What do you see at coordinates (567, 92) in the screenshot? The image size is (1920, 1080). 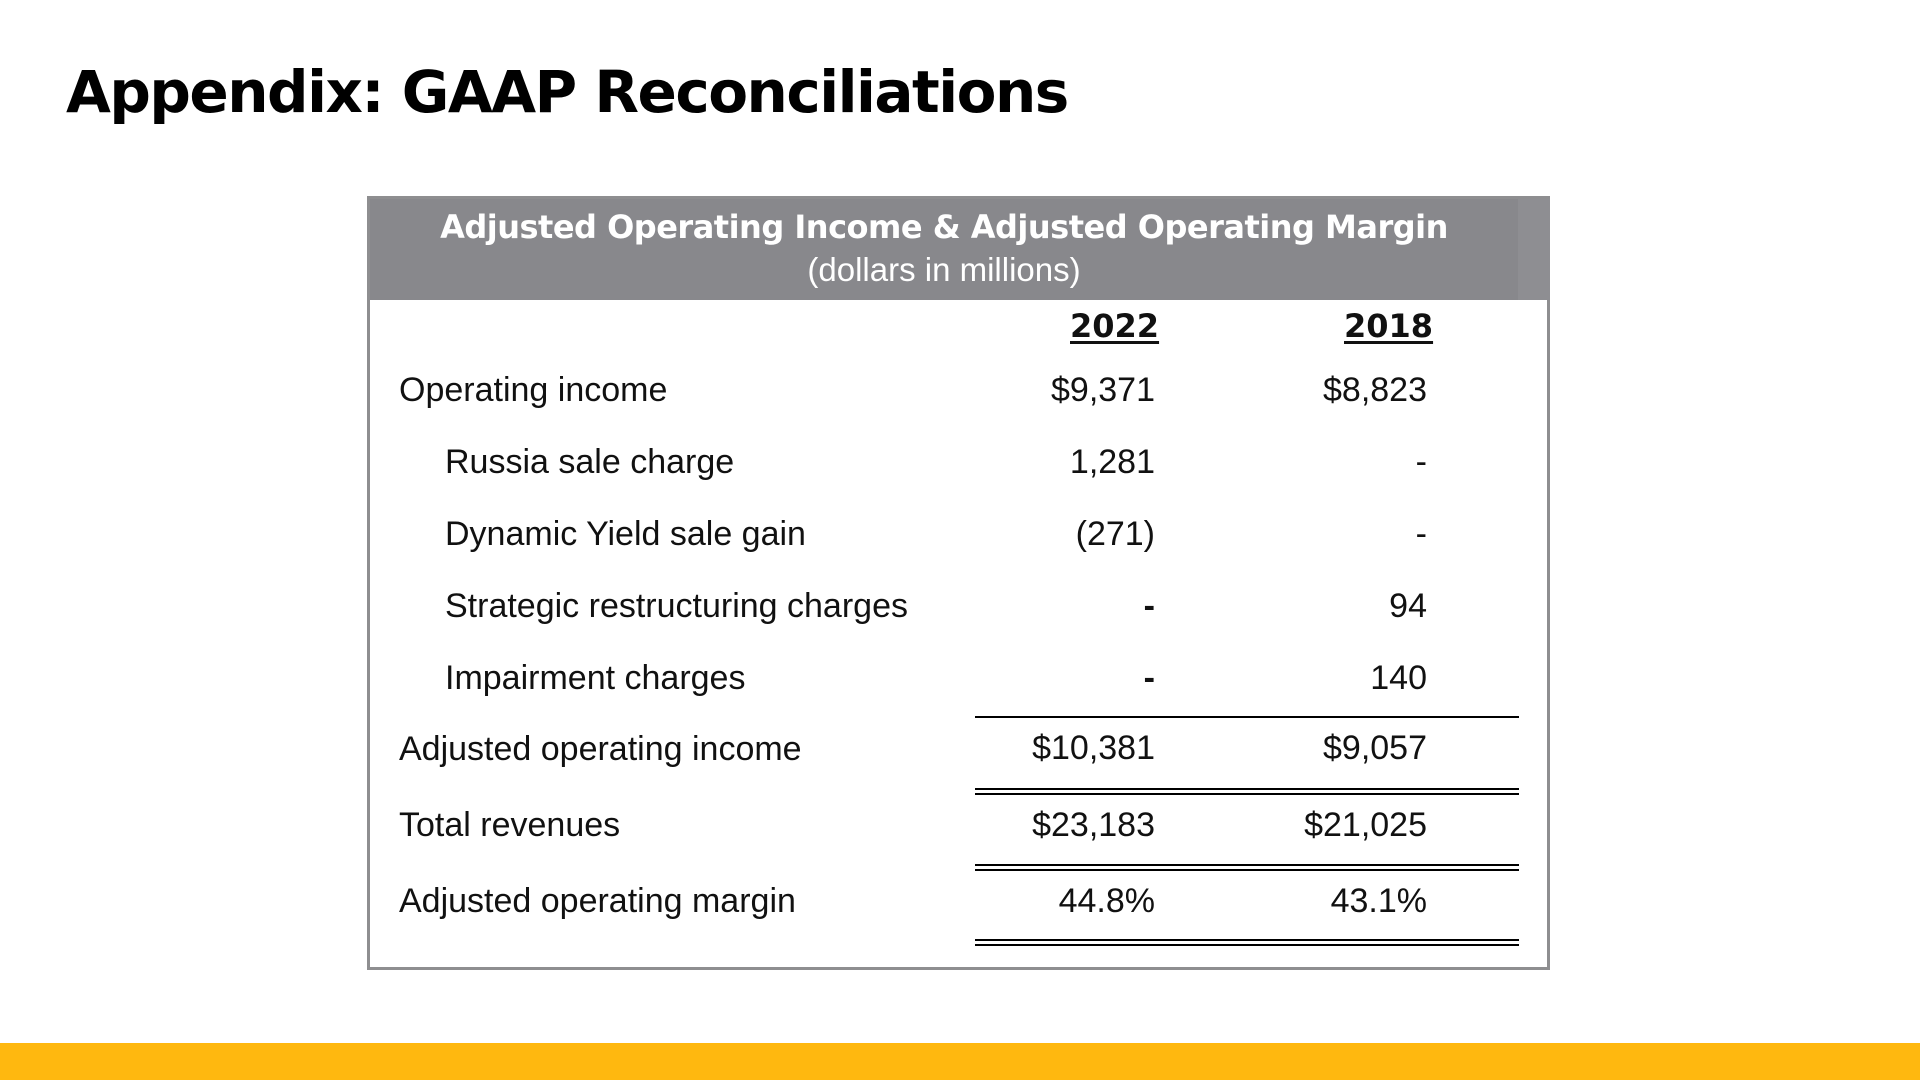 I see `page-title: Appendix: GAAP Reconciliations` at bounding box center [567, 92].